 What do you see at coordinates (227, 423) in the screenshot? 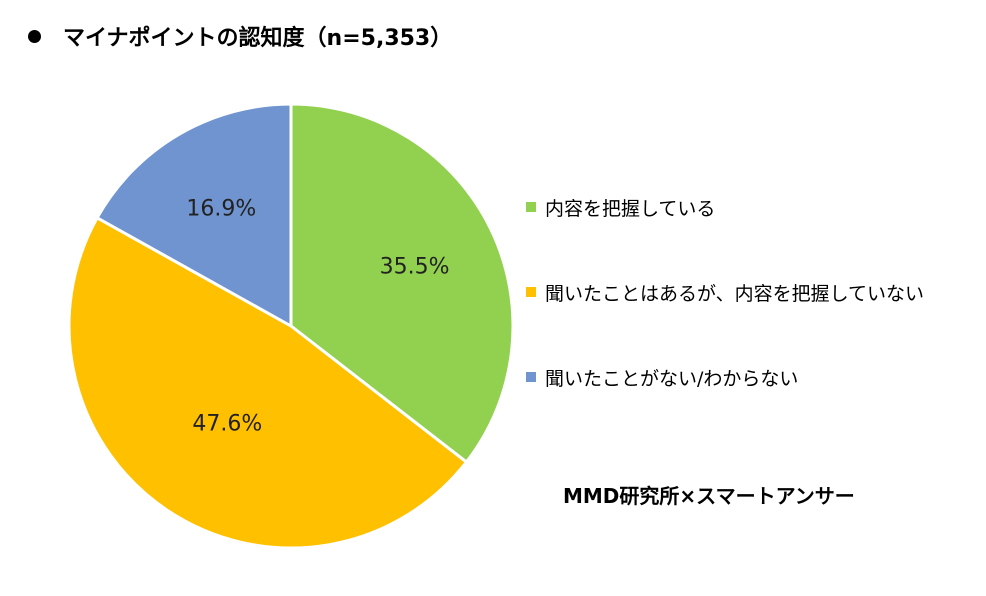
I see `slice-label-heard-not-aware: 47.6%` at bounding box center [227, 423].